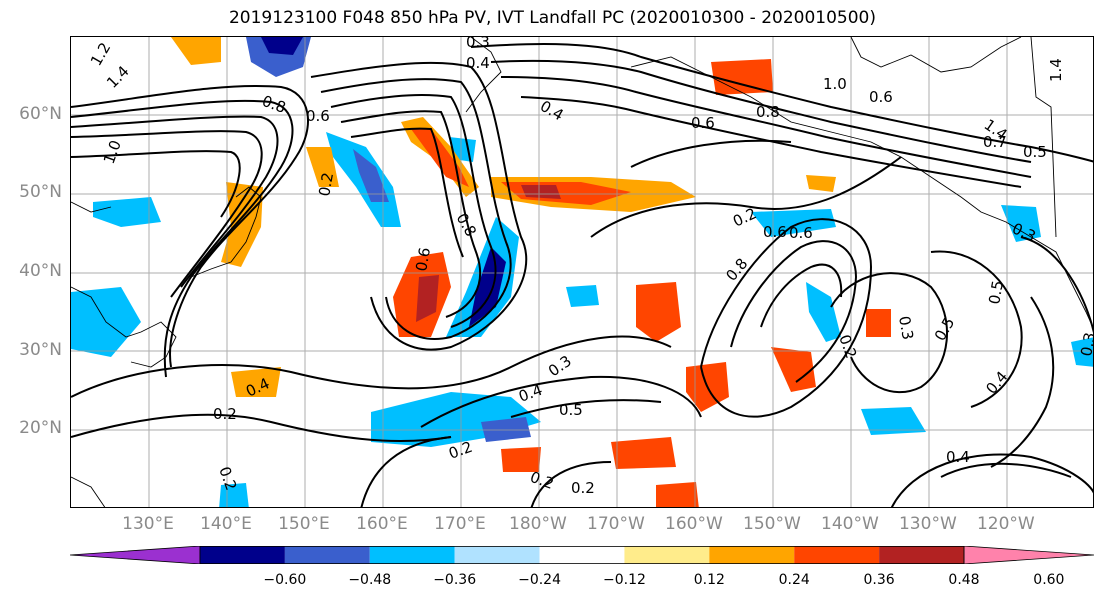 This screenshot has height=601, width=1105. Describe the element at coordinates (624, 580) in the screenshot. I see `colorbar-tick-label: −0.12` at that location.